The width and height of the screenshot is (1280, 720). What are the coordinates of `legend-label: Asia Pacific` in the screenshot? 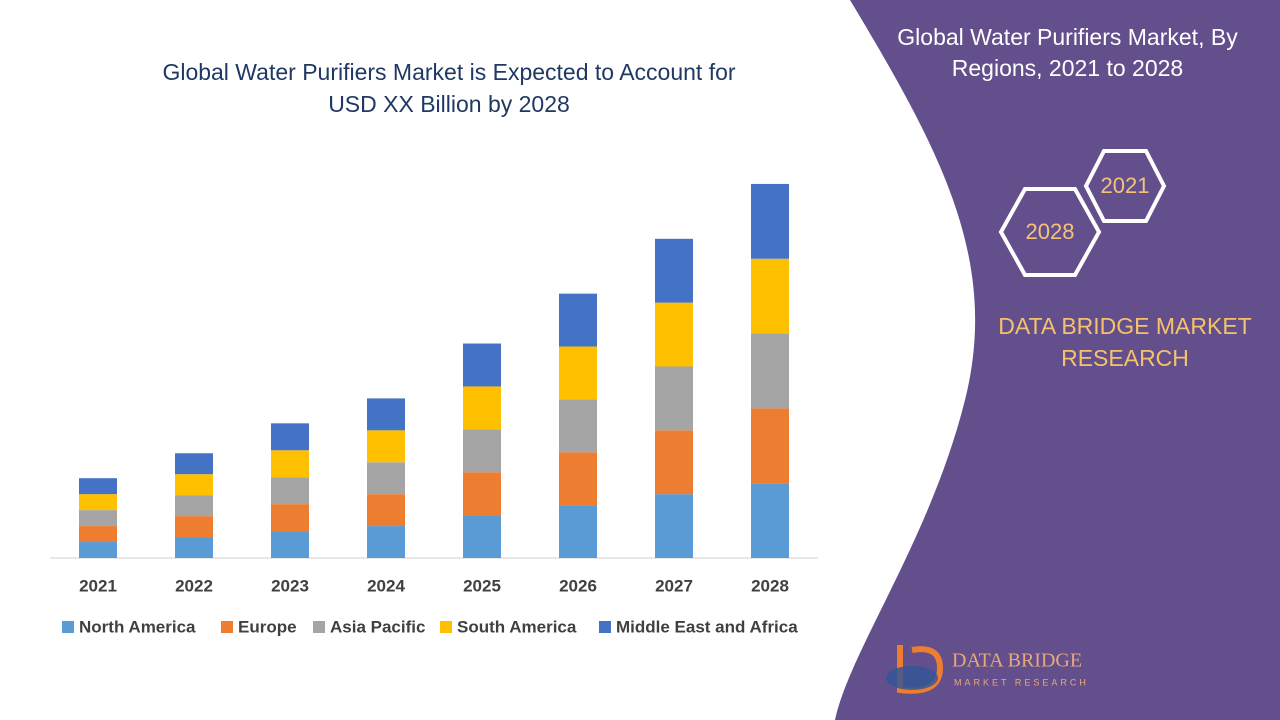 It's located at (377, 626).